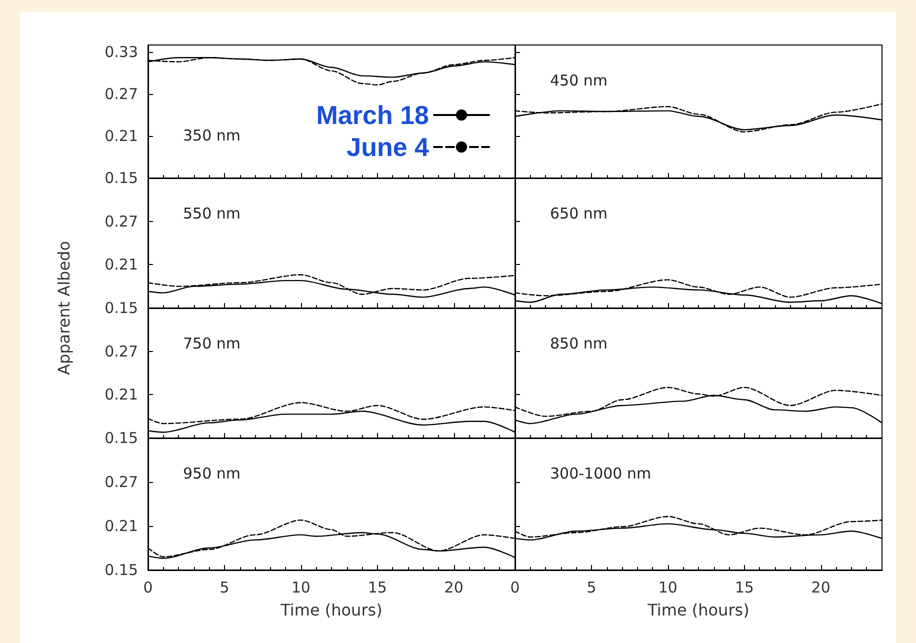  I want to click on y-axis-title: Apparent Albedo, so click(64, 308).